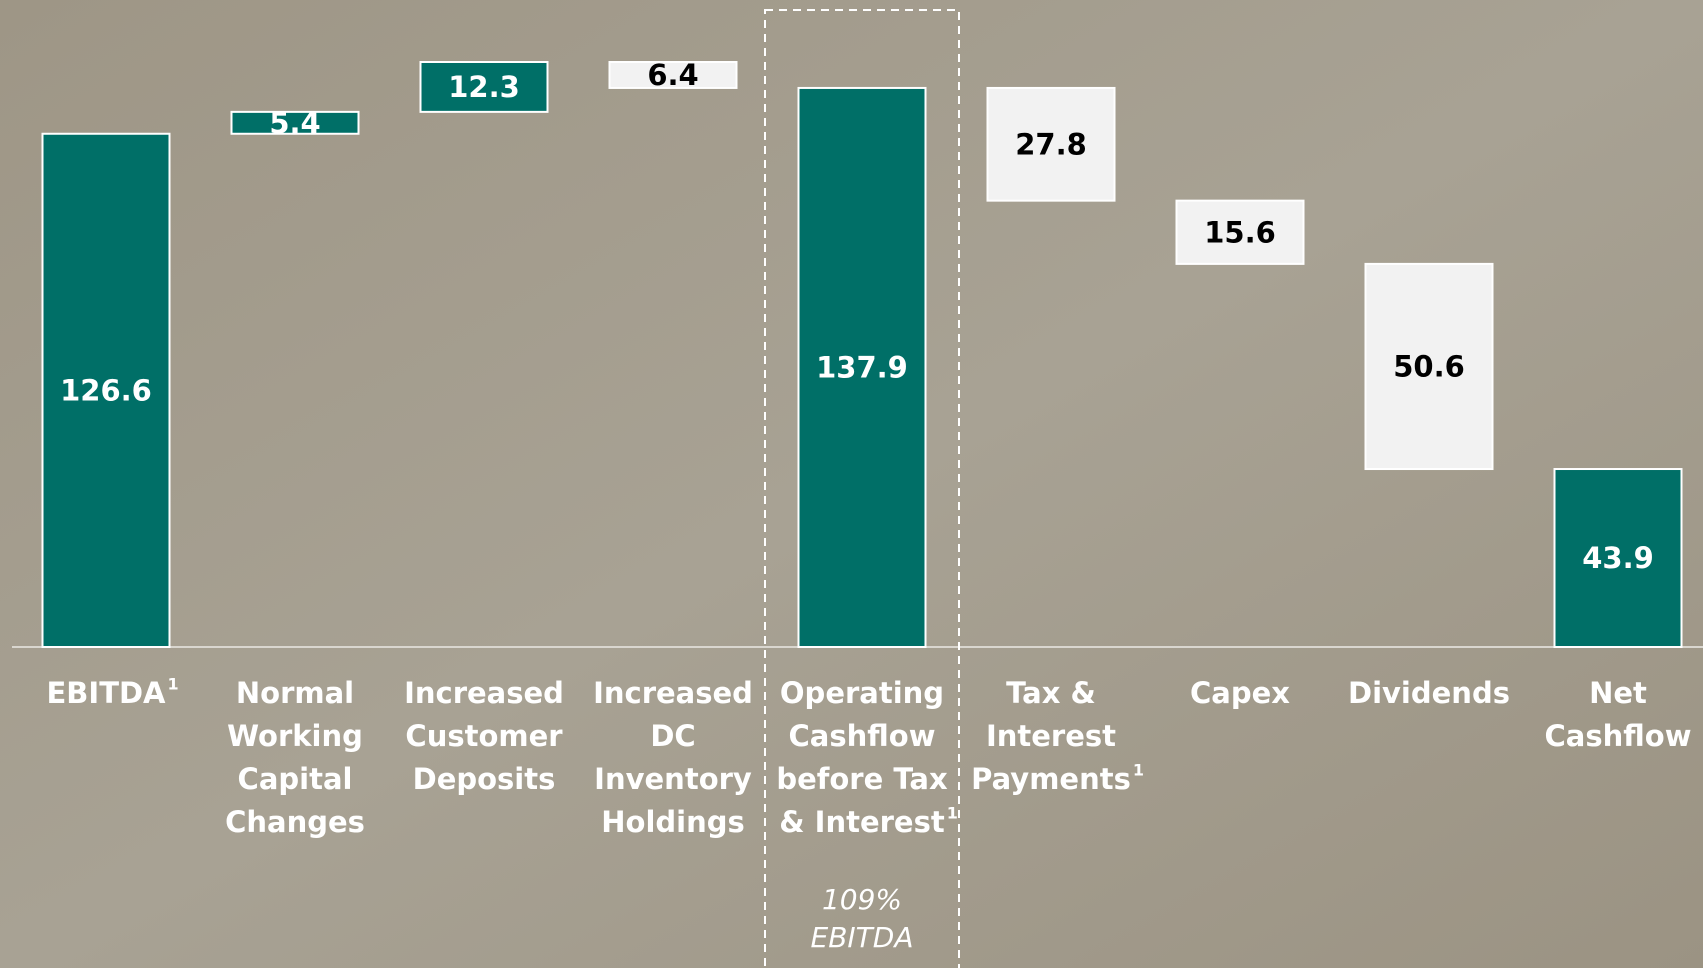 This screenshot has width=1703, height=968. Describe the element at coordinates (862, 937) in the screenshot. I see `annotation: EBITDA` at that location.